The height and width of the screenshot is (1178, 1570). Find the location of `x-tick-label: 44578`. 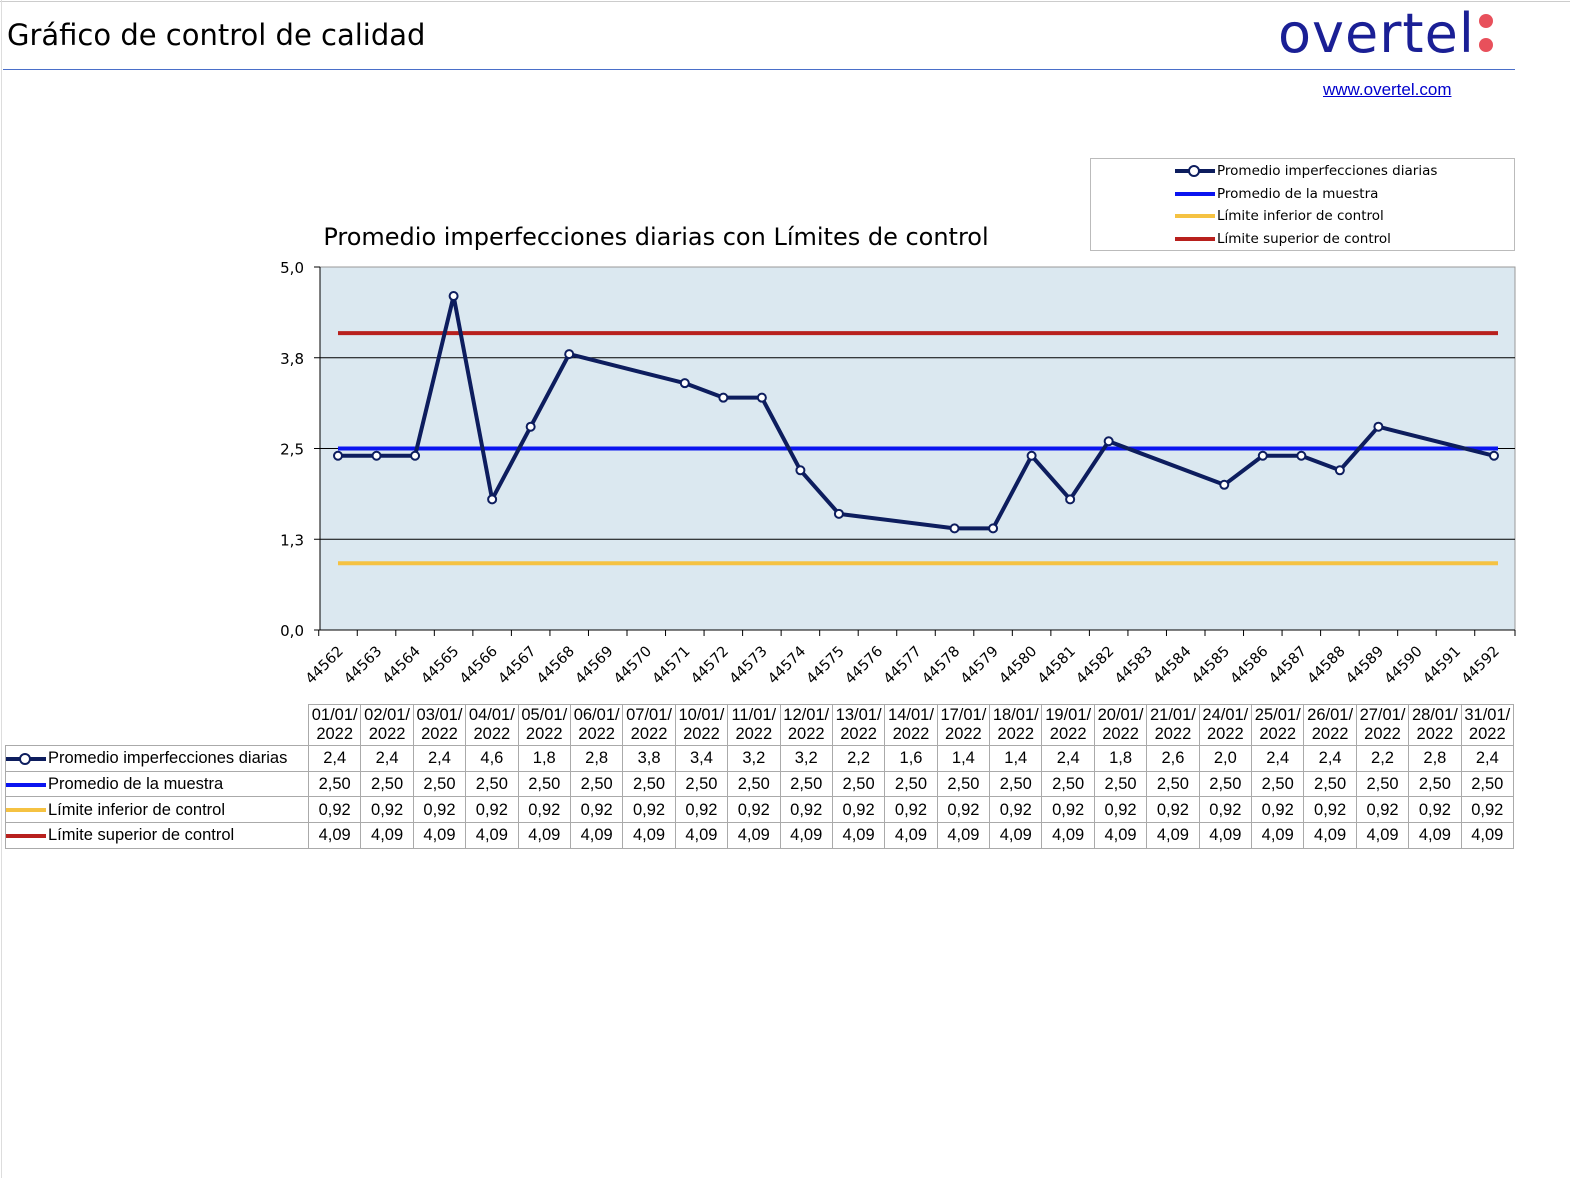

x-tick-label: 44578 is located at coordinates (941, 666).